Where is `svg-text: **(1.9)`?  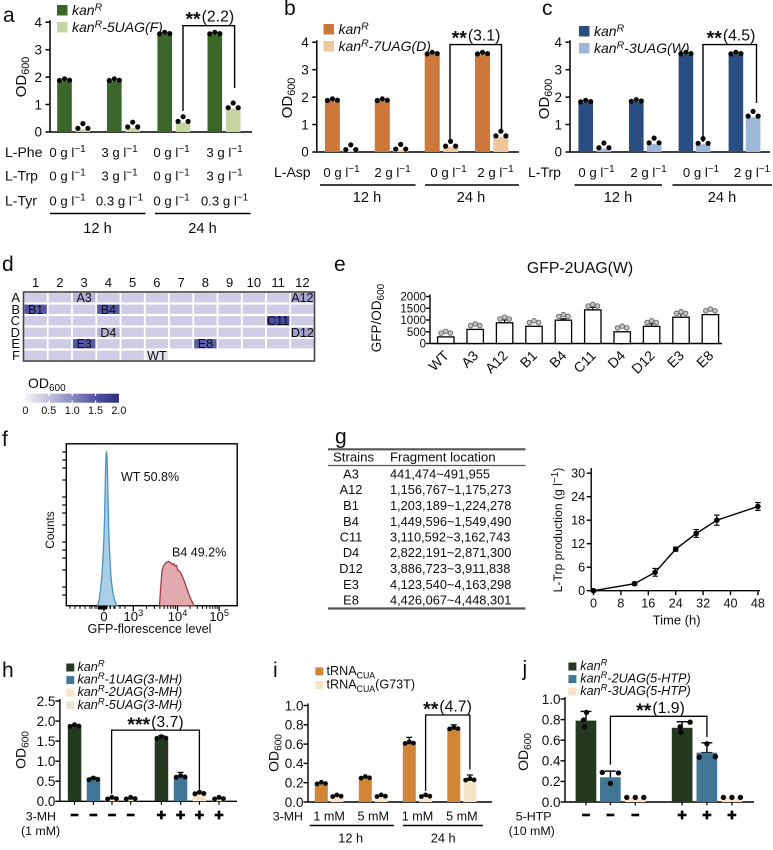 svg-text: **(1.9) is located at coordinates (660, 711).